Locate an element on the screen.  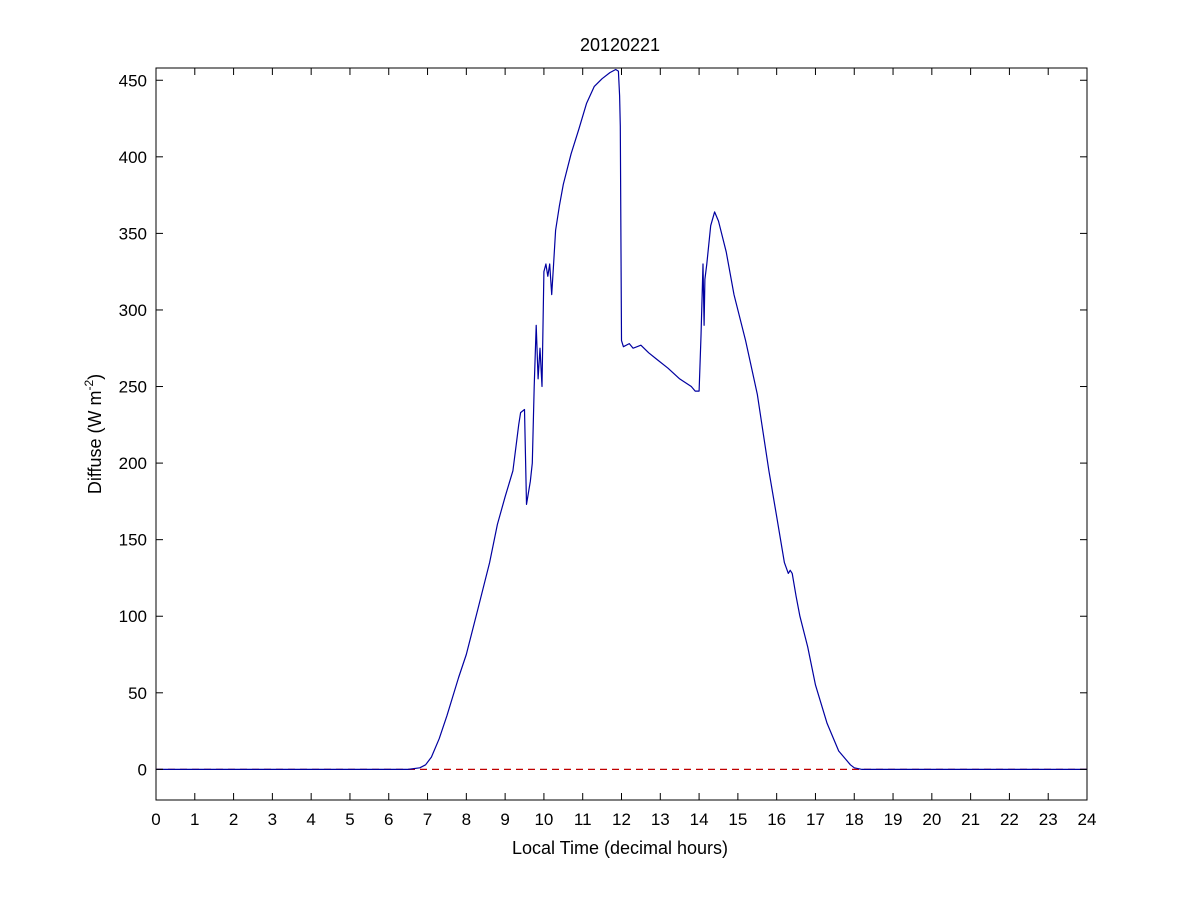
y-axis-label: Diffuse (W m-2) is located at coordinates (93, 434).